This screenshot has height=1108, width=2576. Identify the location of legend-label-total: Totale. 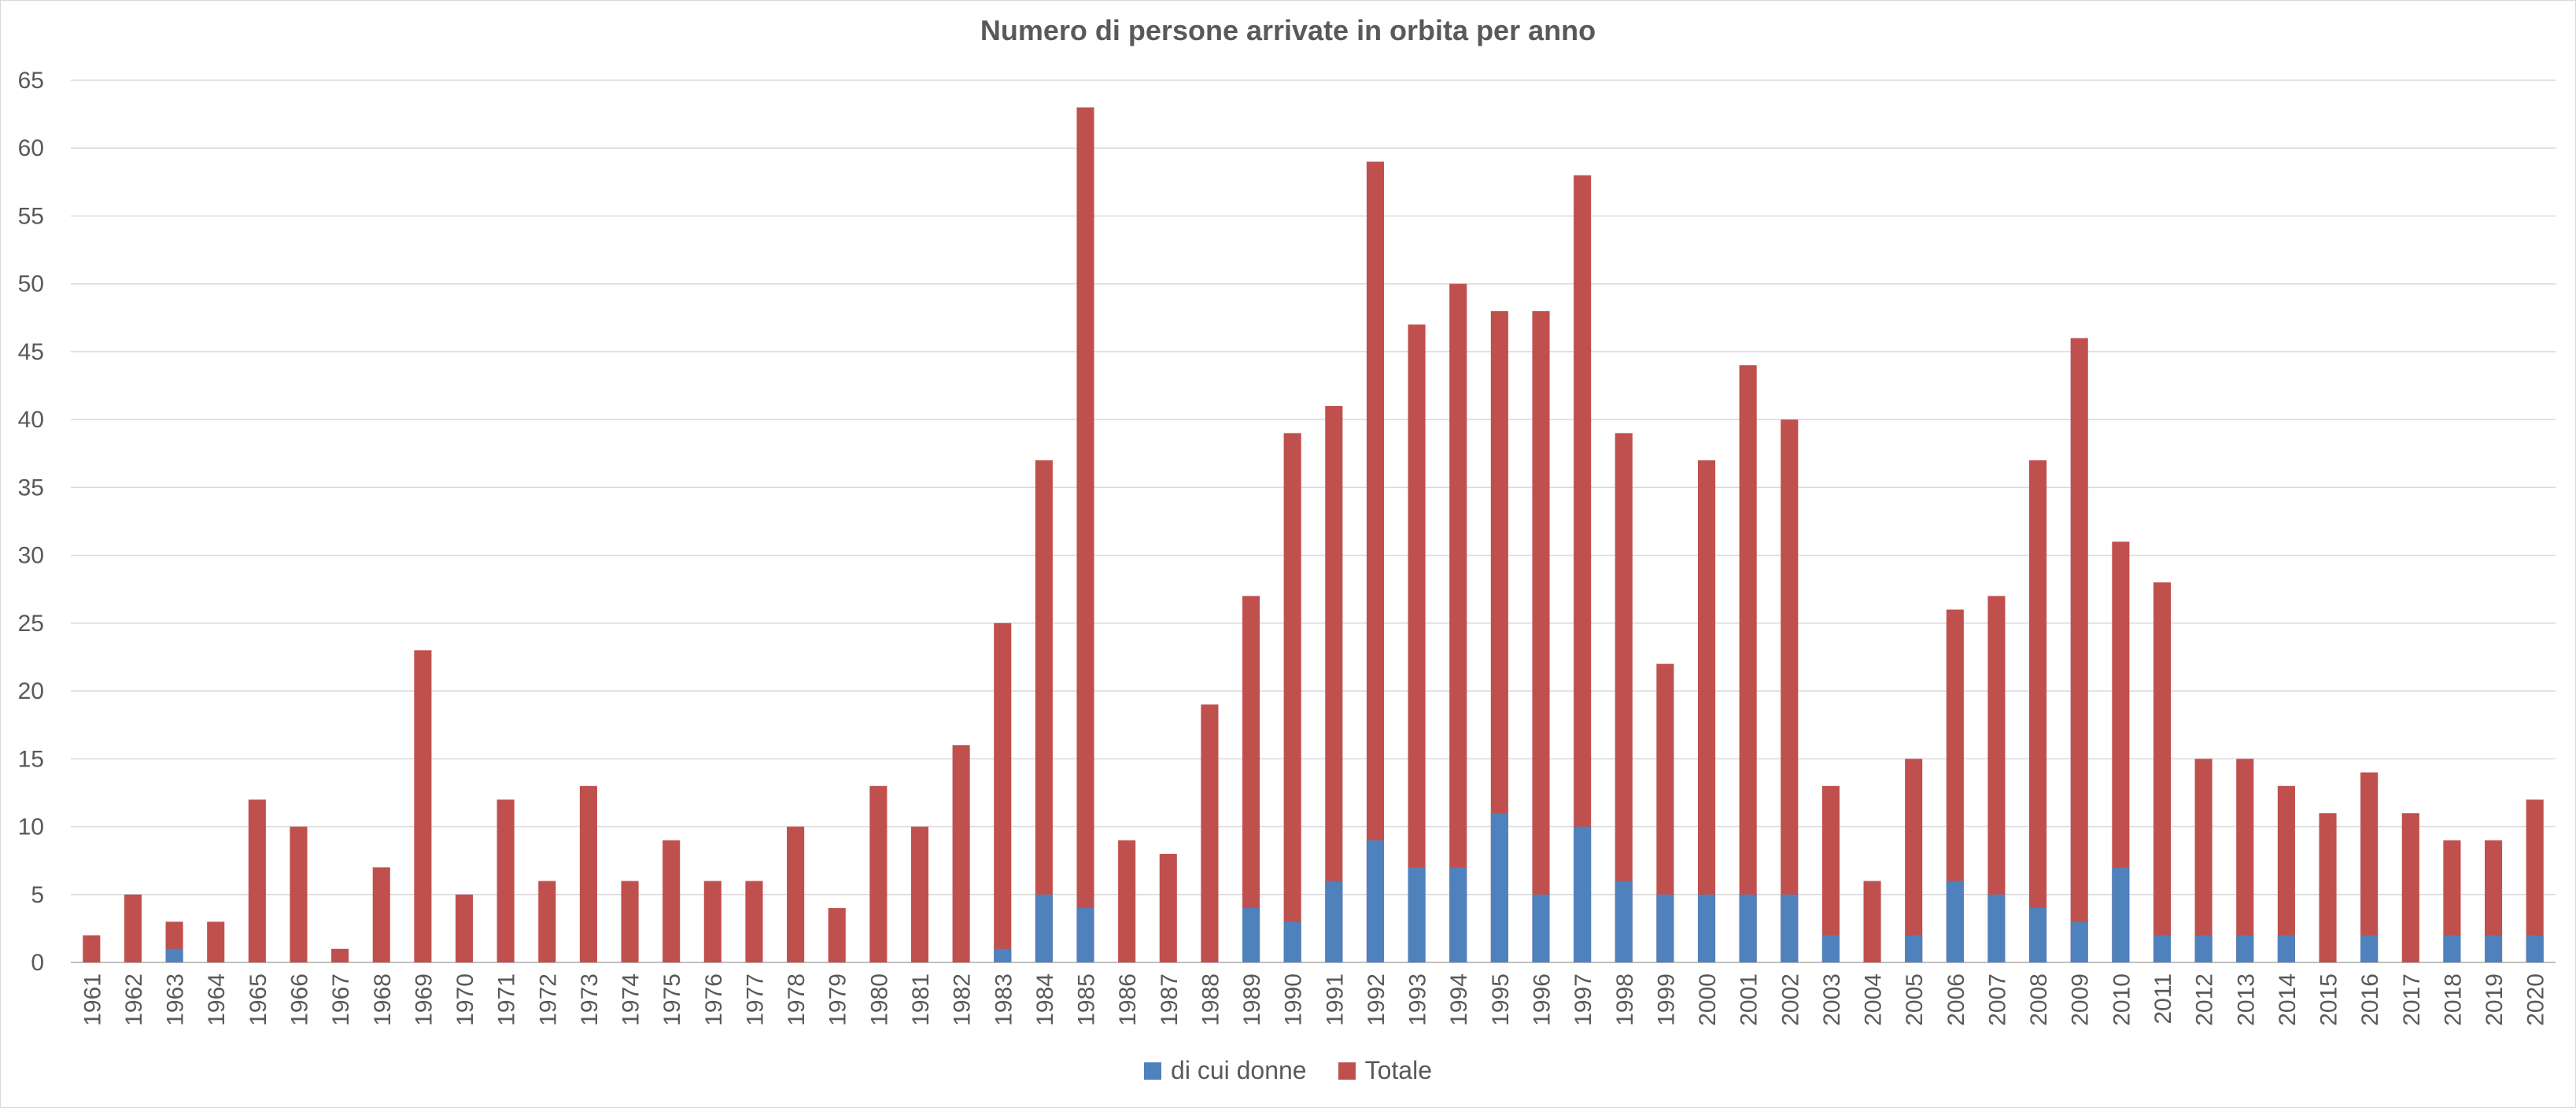
(1398, 1070).